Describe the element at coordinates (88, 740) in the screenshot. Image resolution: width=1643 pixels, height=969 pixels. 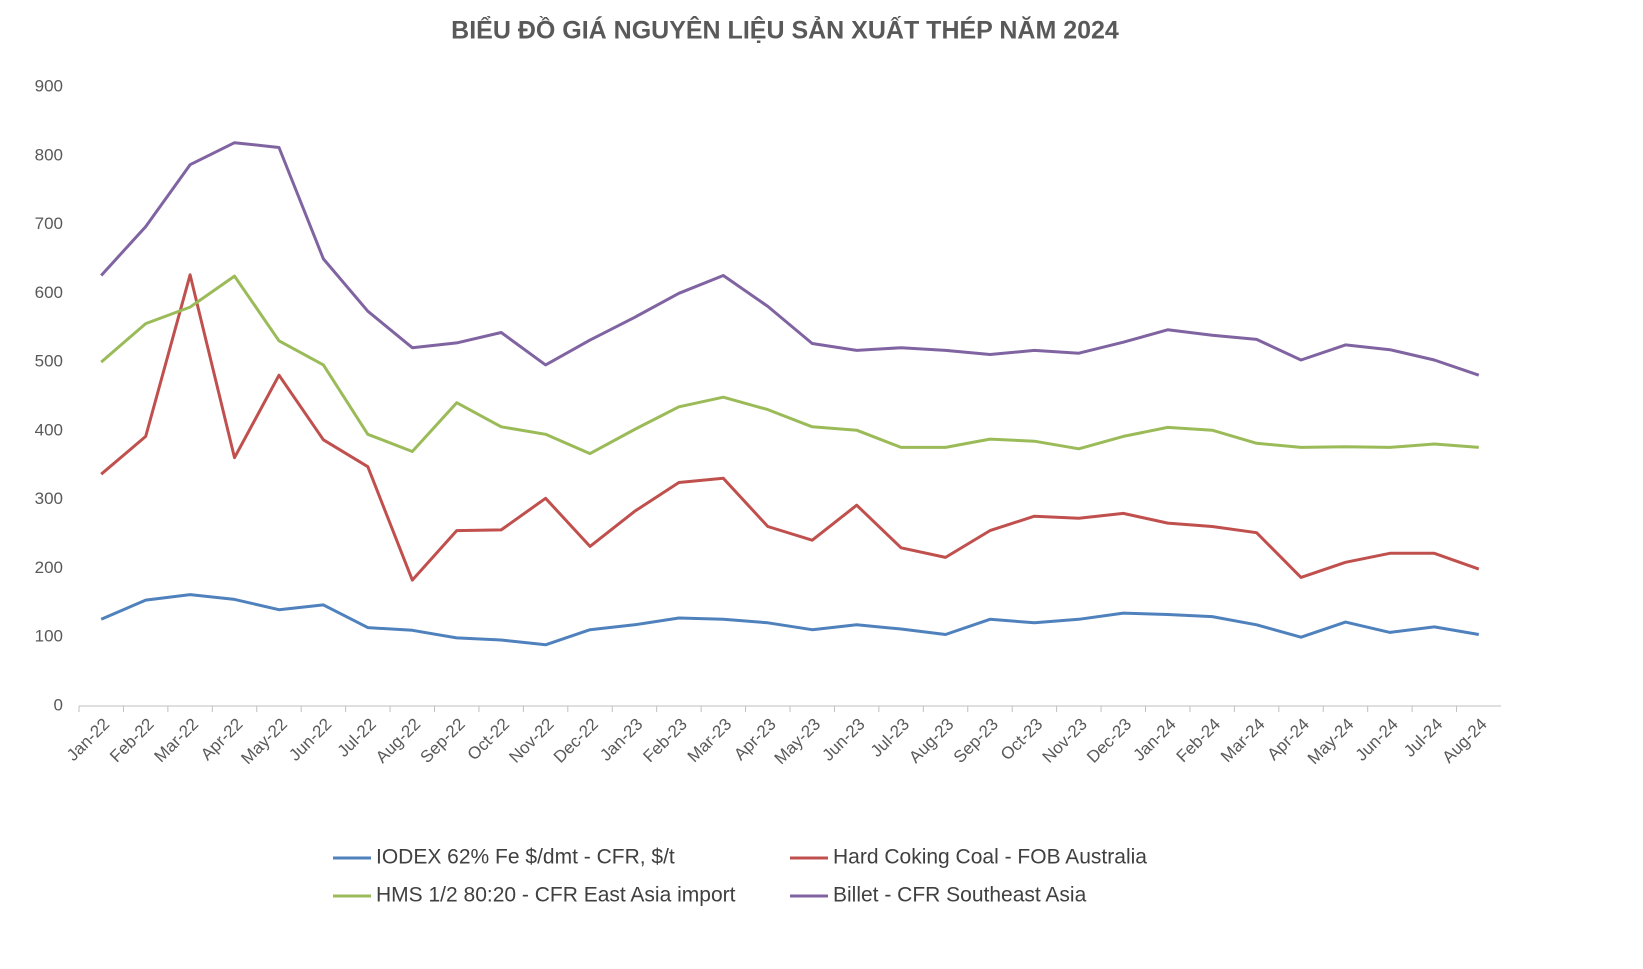
I see `x-tick-label: Jan-22` at that location.